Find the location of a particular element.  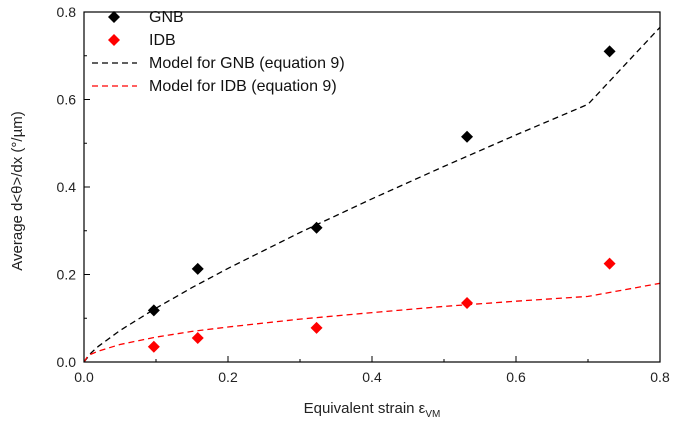

y-tick-label: 0.4 is located at coordinates (67, 187).